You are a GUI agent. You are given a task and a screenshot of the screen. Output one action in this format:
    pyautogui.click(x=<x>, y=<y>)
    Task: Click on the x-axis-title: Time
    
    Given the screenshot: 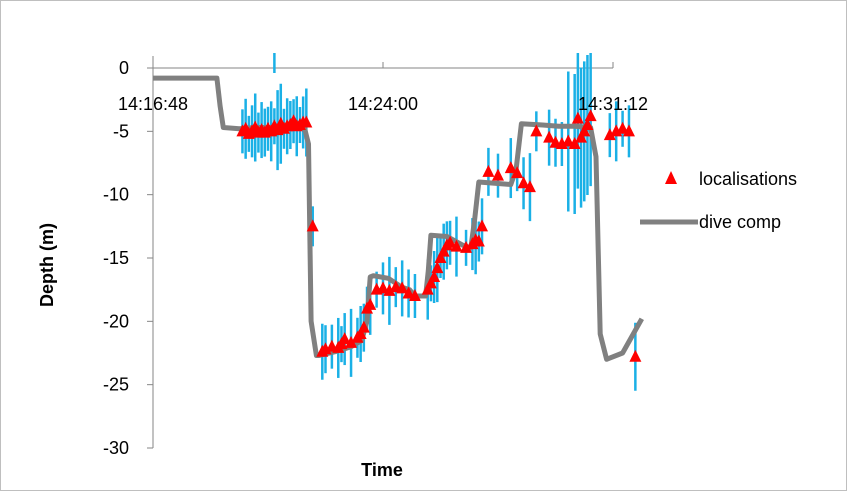 What is the action you would take?
    pyautogui.click(x=382, y=470)
    